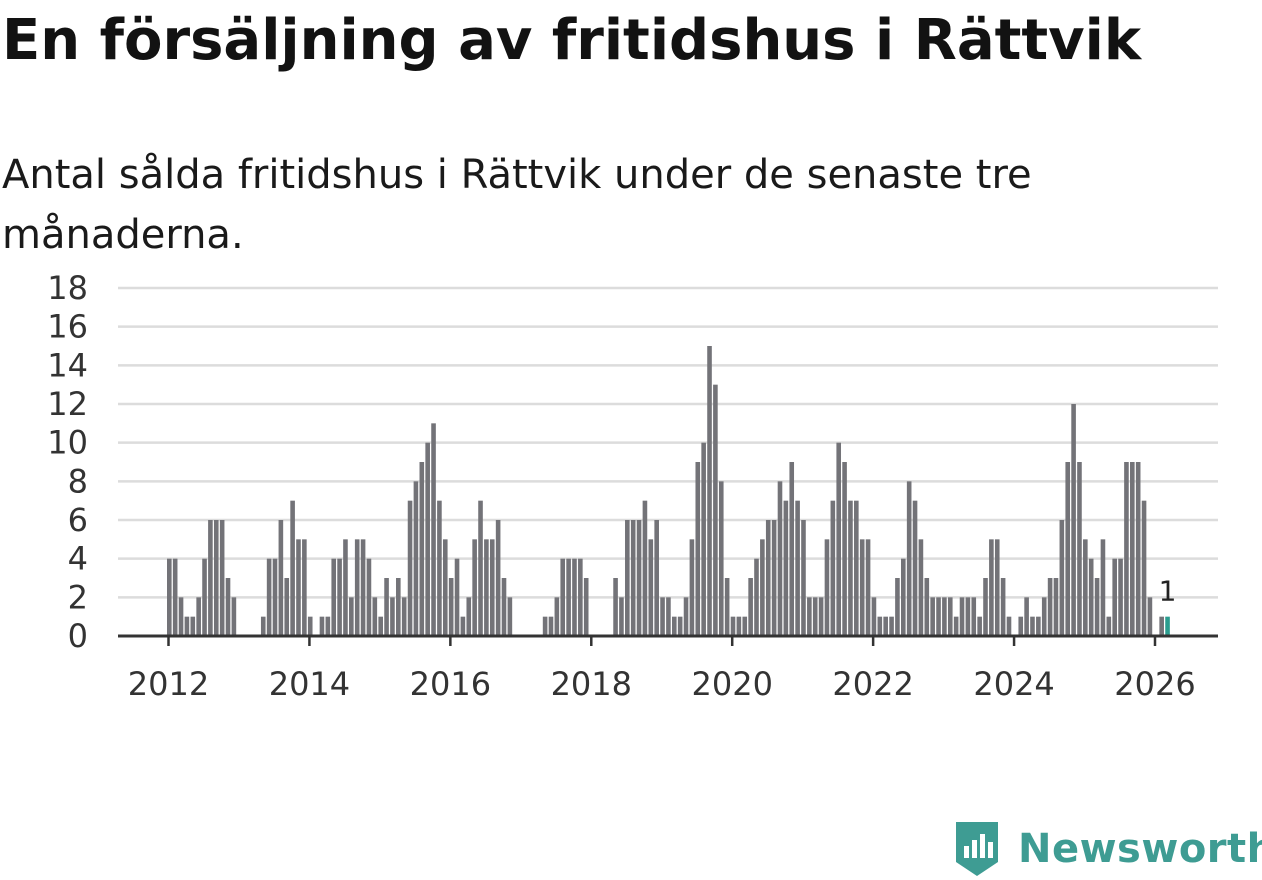  What do you see at coordinates (872, 684) in the screenshot?
I see `x-tick-label: 2022` at bounding box center [872, 684].